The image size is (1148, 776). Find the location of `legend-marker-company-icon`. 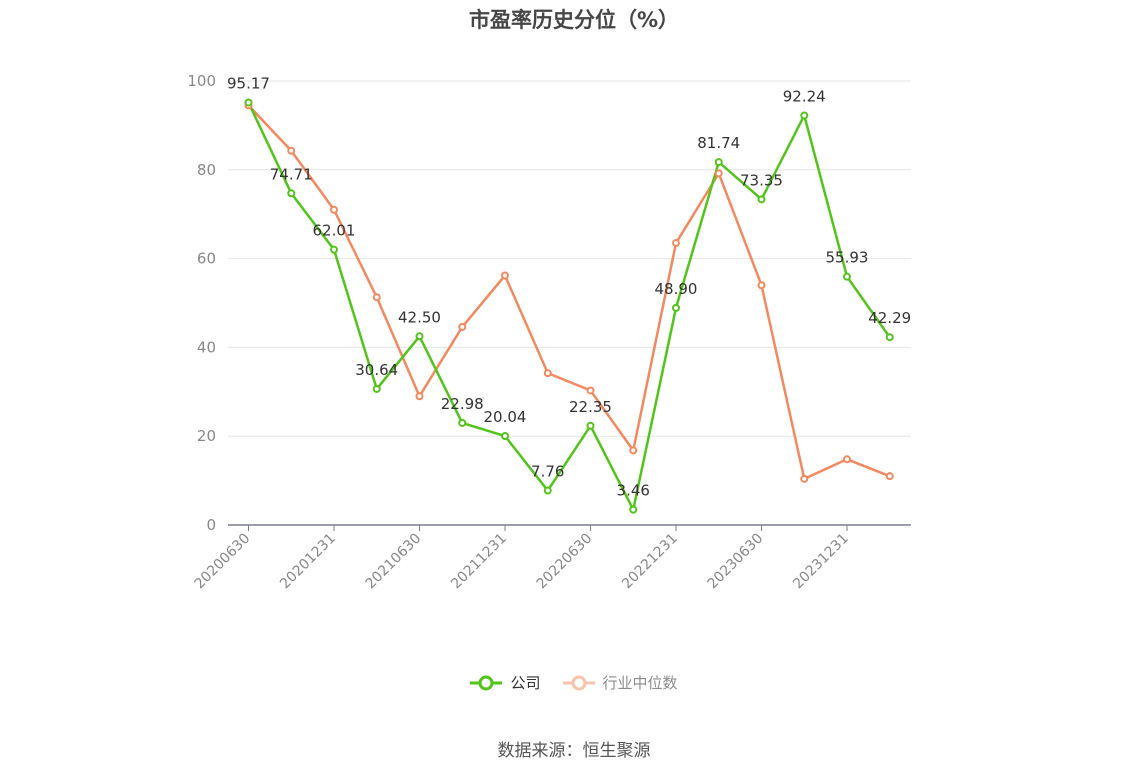

legend-marker-company-icon is located at coordinates (486, 682).